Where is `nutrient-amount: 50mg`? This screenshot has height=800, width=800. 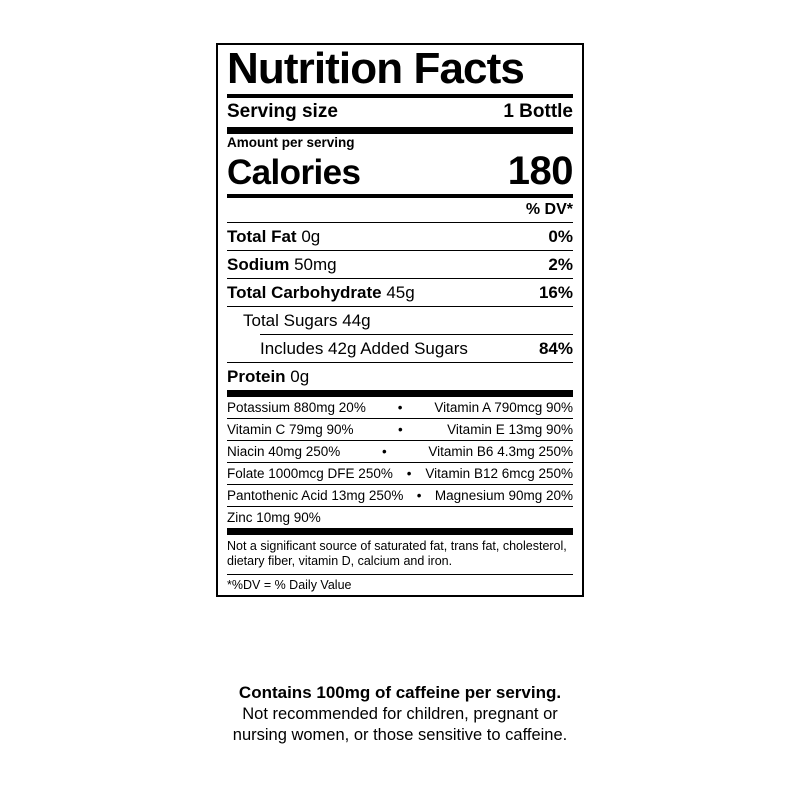 nutrient-amount: 50mg is located at coordinates (315, 264).